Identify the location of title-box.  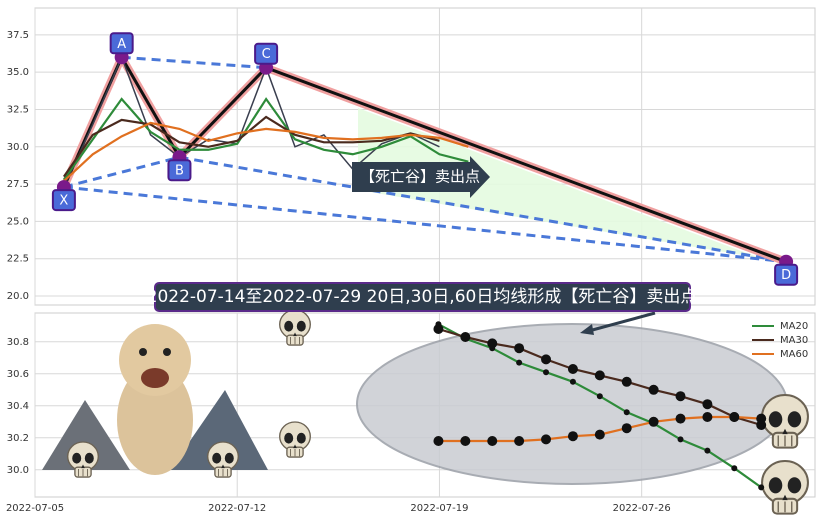
(422, 297).